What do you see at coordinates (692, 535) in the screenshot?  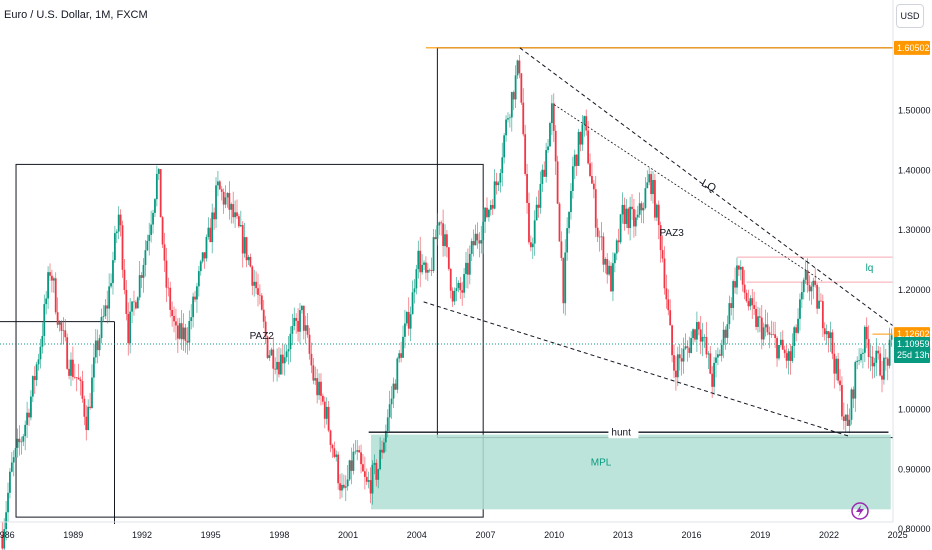 I see `x-tick-label: 2016` at bounding box center [692, 535].